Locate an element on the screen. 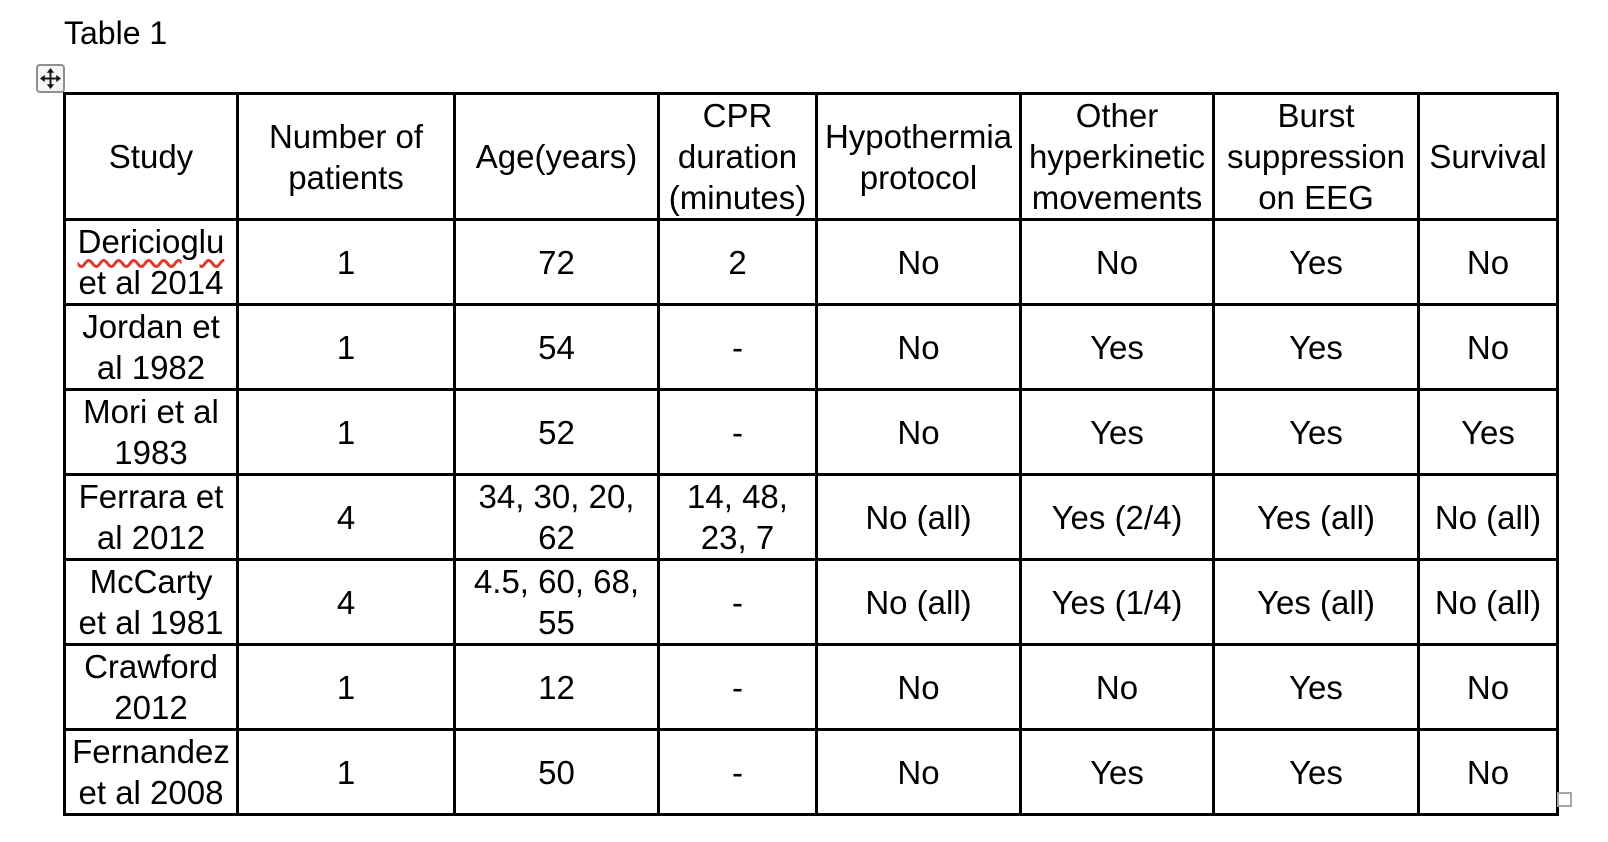 The height and width of the screenshot is (842, 1608). cell-age: 72 is located at coordinates (556, 262).